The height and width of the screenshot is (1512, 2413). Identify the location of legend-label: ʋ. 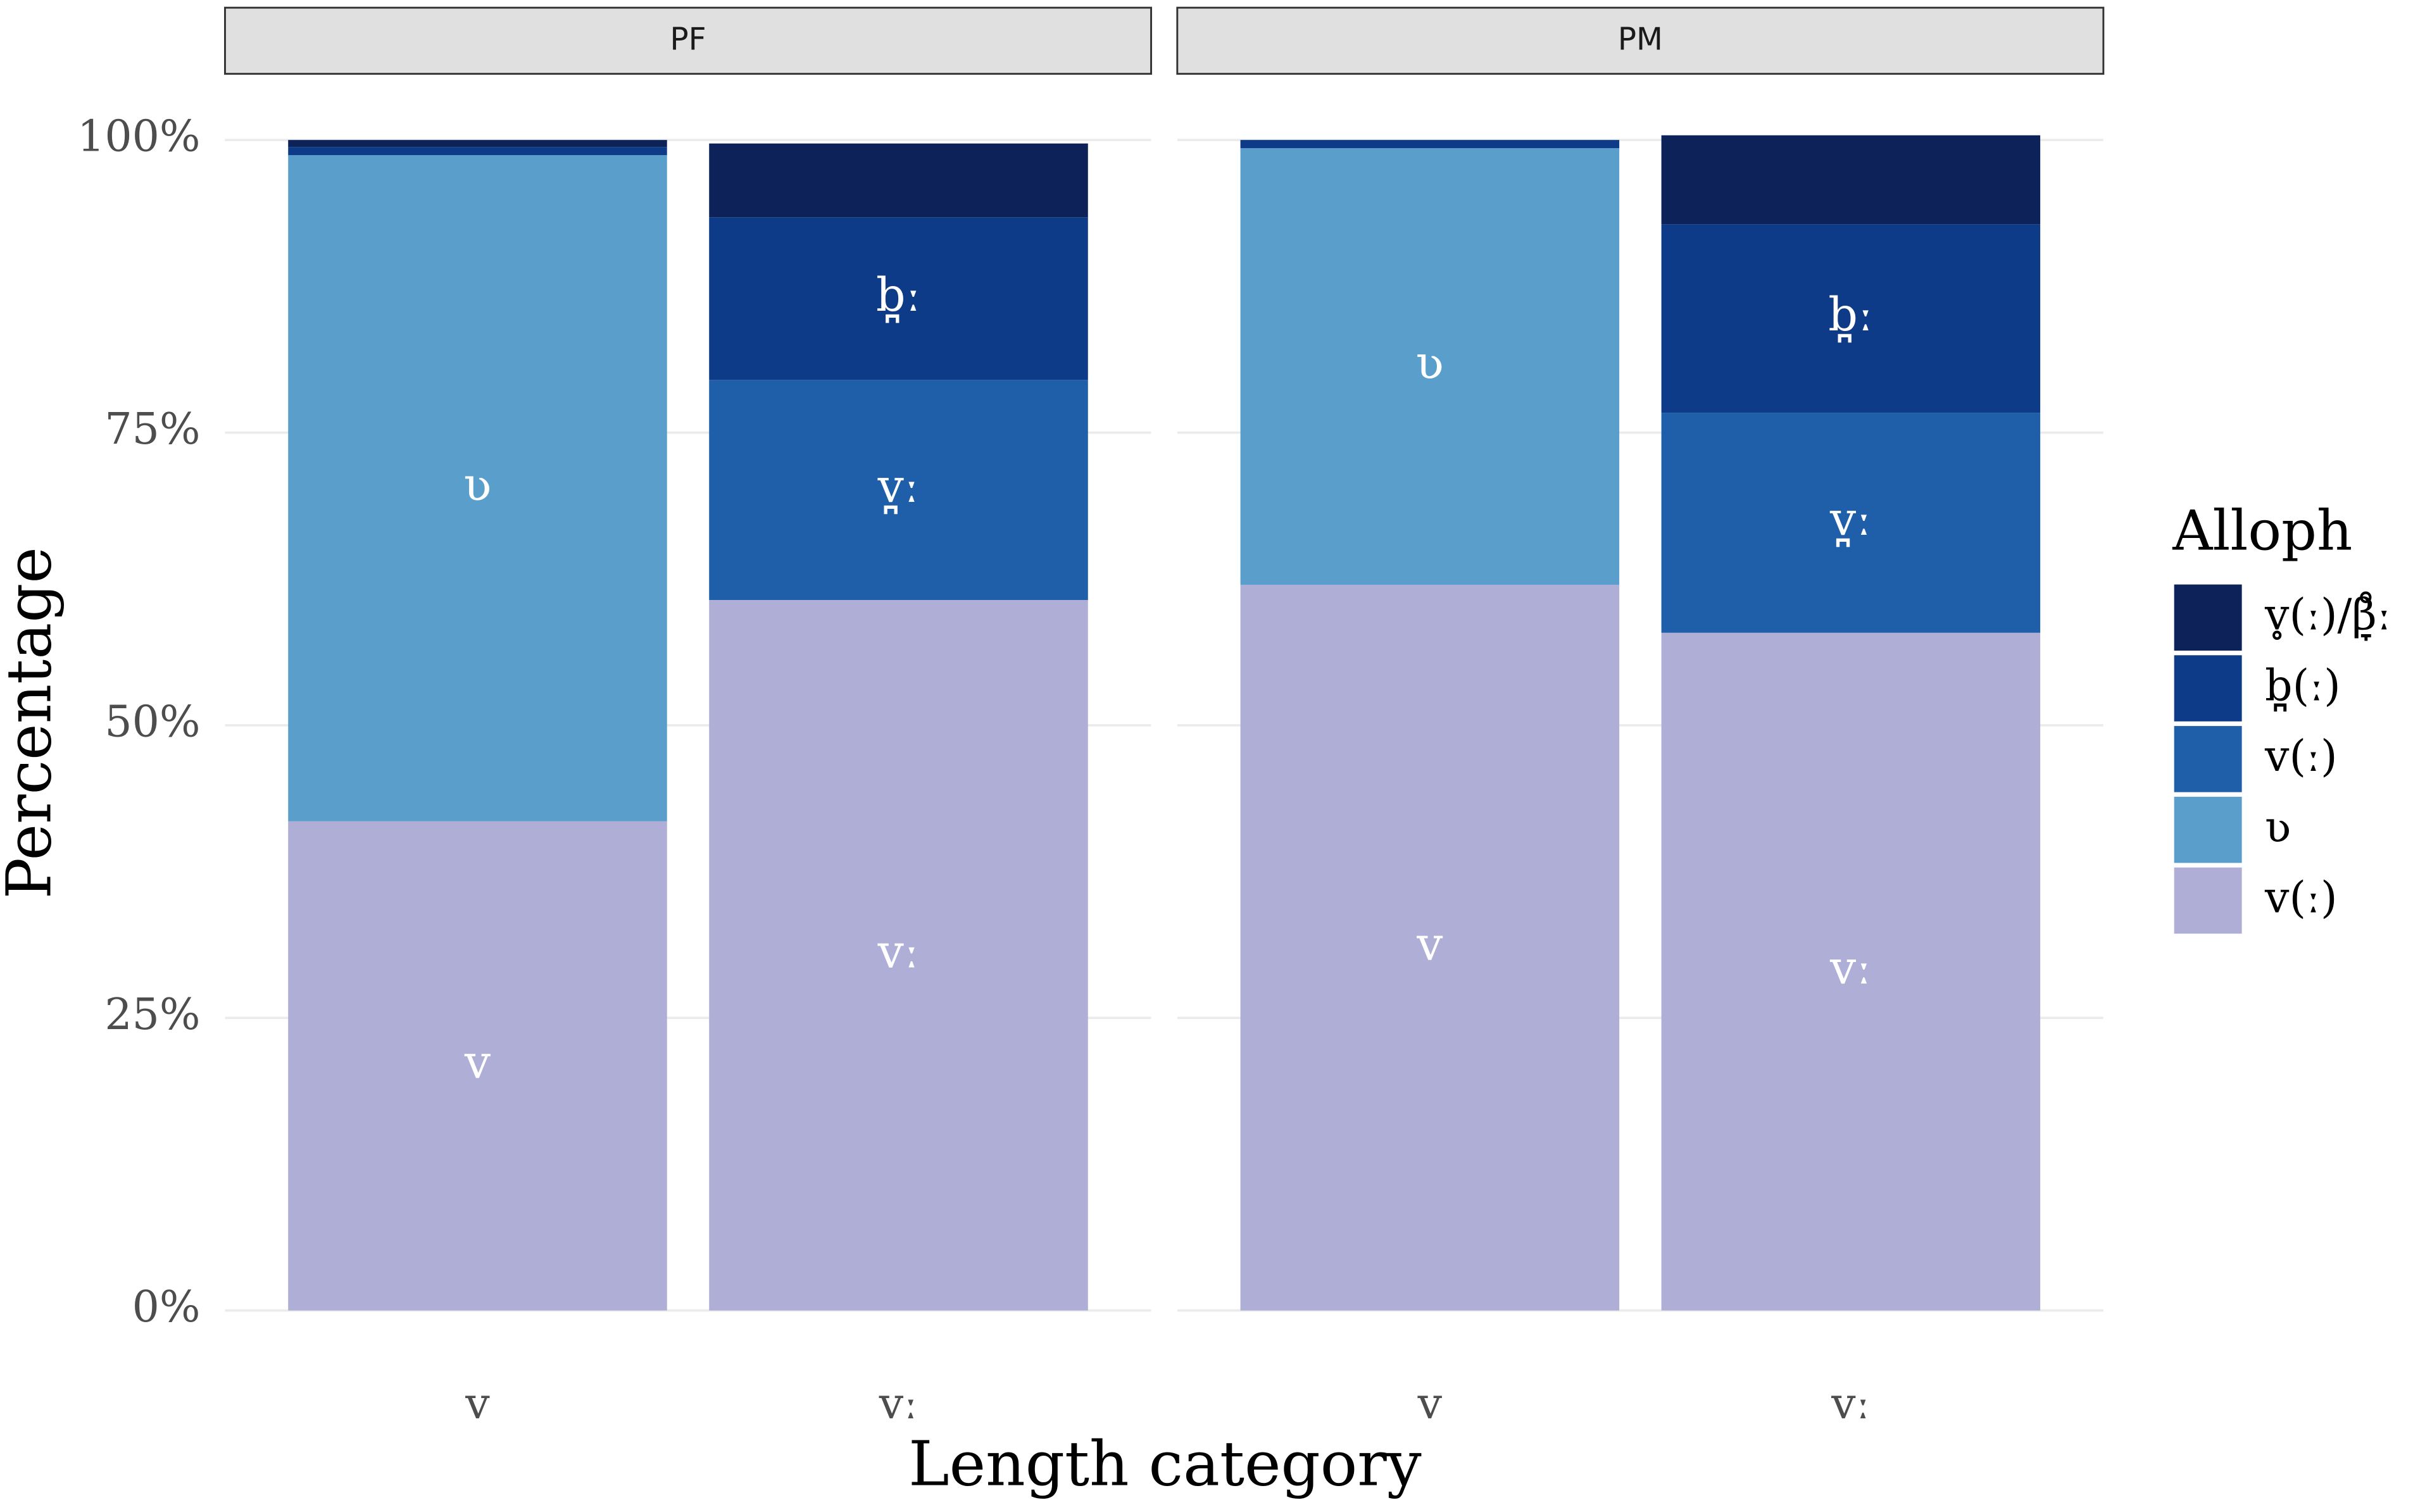
(2278, 828).